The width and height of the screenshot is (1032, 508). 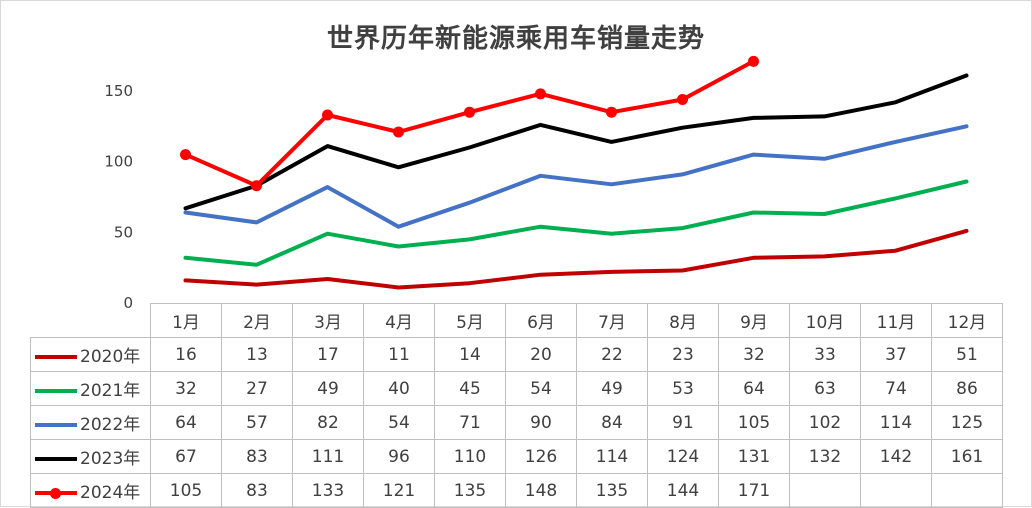 What do you see at coordinates (399, 422) in the screenshot?
I see `data-value-cell: 54` at bounding box center [399, 422].